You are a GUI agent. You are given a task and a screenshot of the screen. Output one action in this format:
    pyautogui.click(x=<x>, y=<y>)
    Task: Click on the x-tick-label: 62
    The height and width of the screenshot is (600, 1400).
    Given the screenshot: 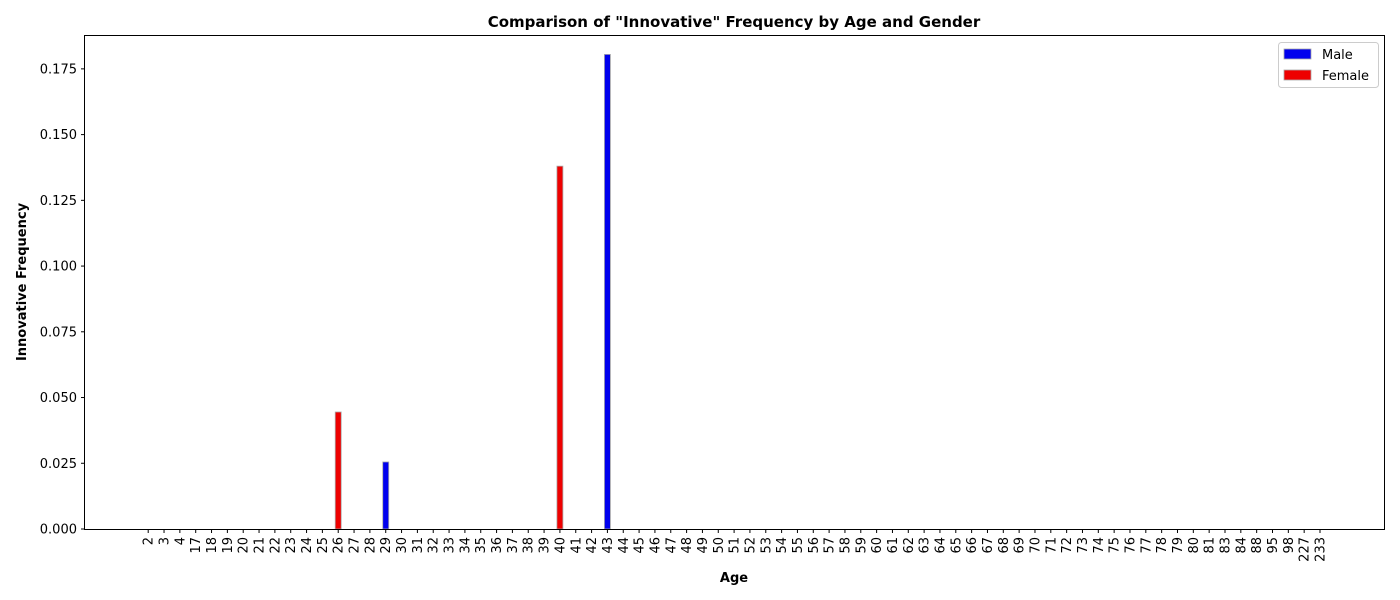 What is the action you would take?
    pyautogui.click(x=909, y=545)
    